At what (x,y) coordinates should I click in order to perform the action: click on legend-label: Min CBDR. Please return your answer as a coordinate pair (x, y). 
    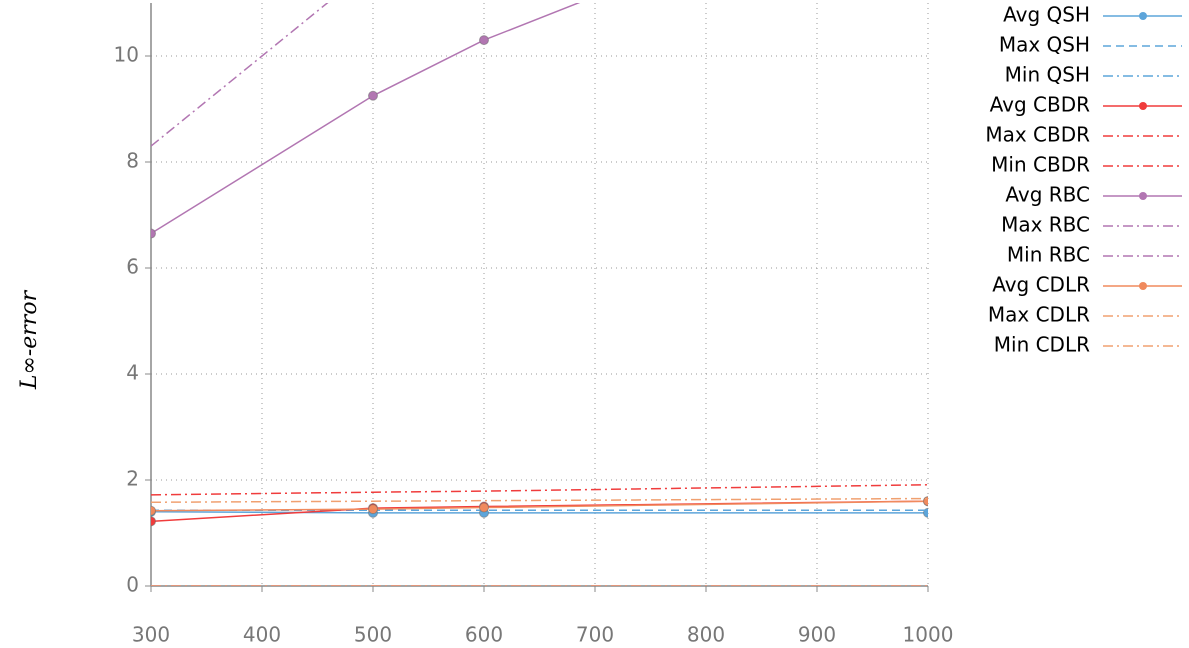
    Looking at the image, I should click on (1040, 165).